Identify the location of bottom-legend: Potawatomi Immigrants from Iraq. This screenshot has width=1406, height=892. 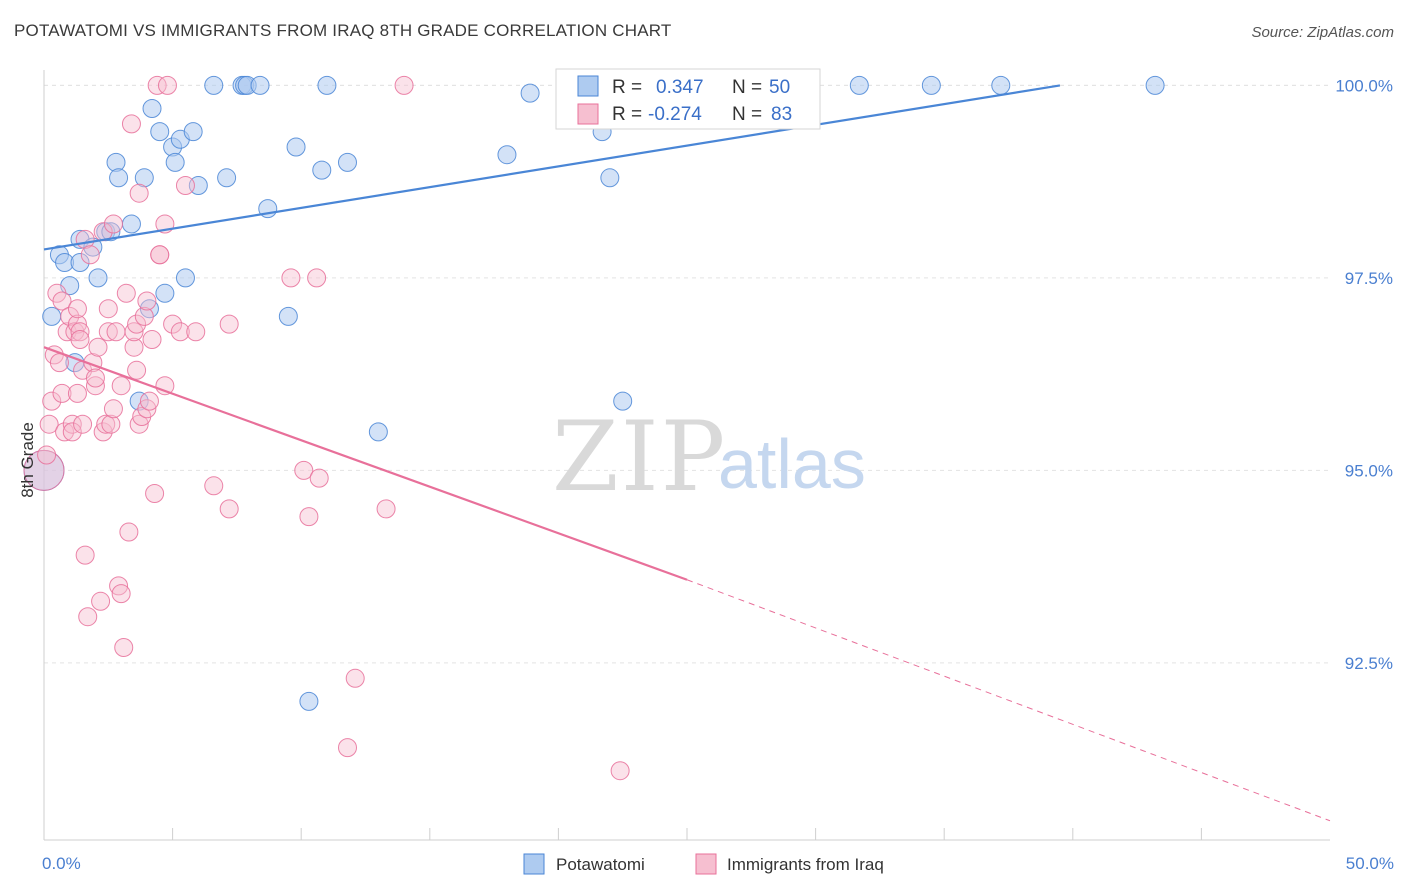
(703, 864).